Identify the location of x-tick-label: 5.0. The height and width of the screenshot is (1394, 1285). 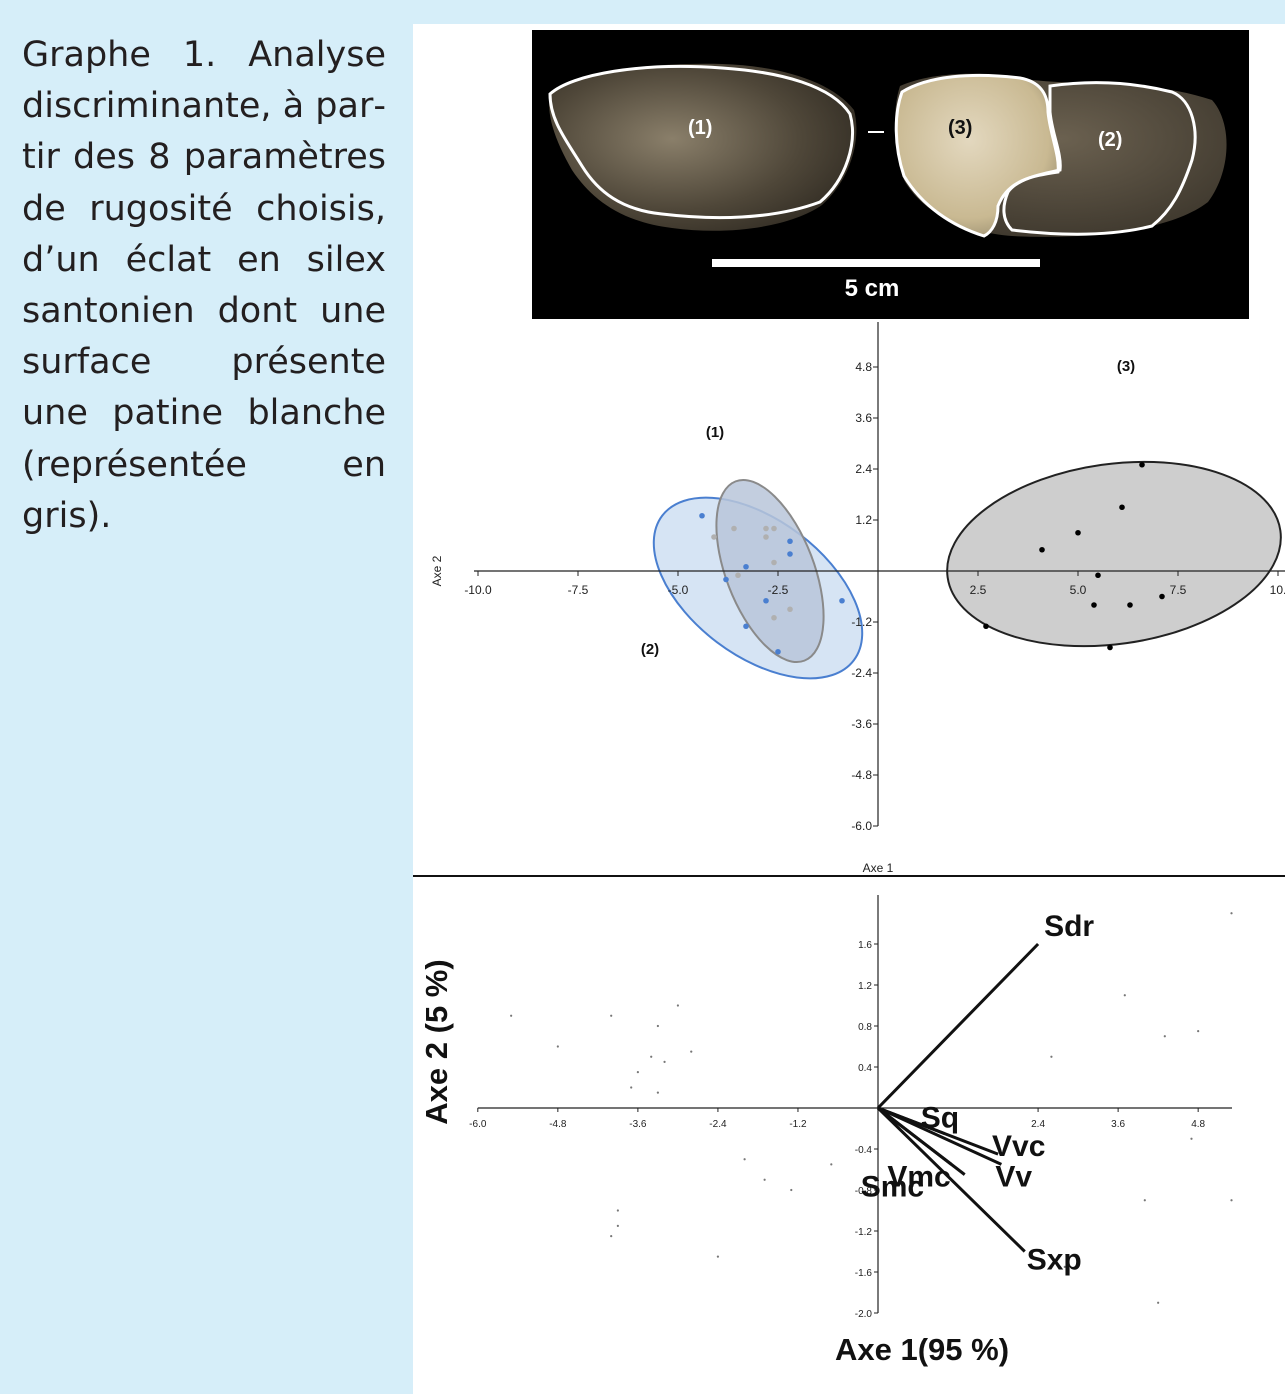
(1078, 590).